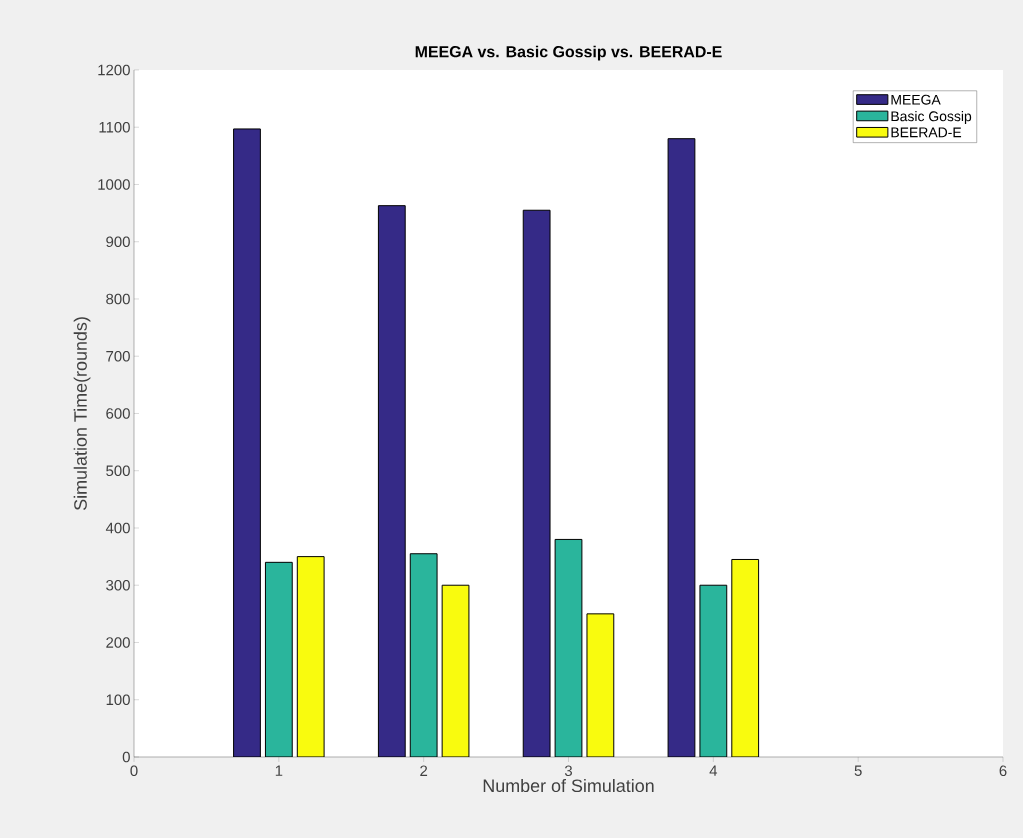 This screenshot has width=1023, height=838. Describe the element at coordinates (568, 771) in the screenshot. I see `x-tick-label: 3` at that location.